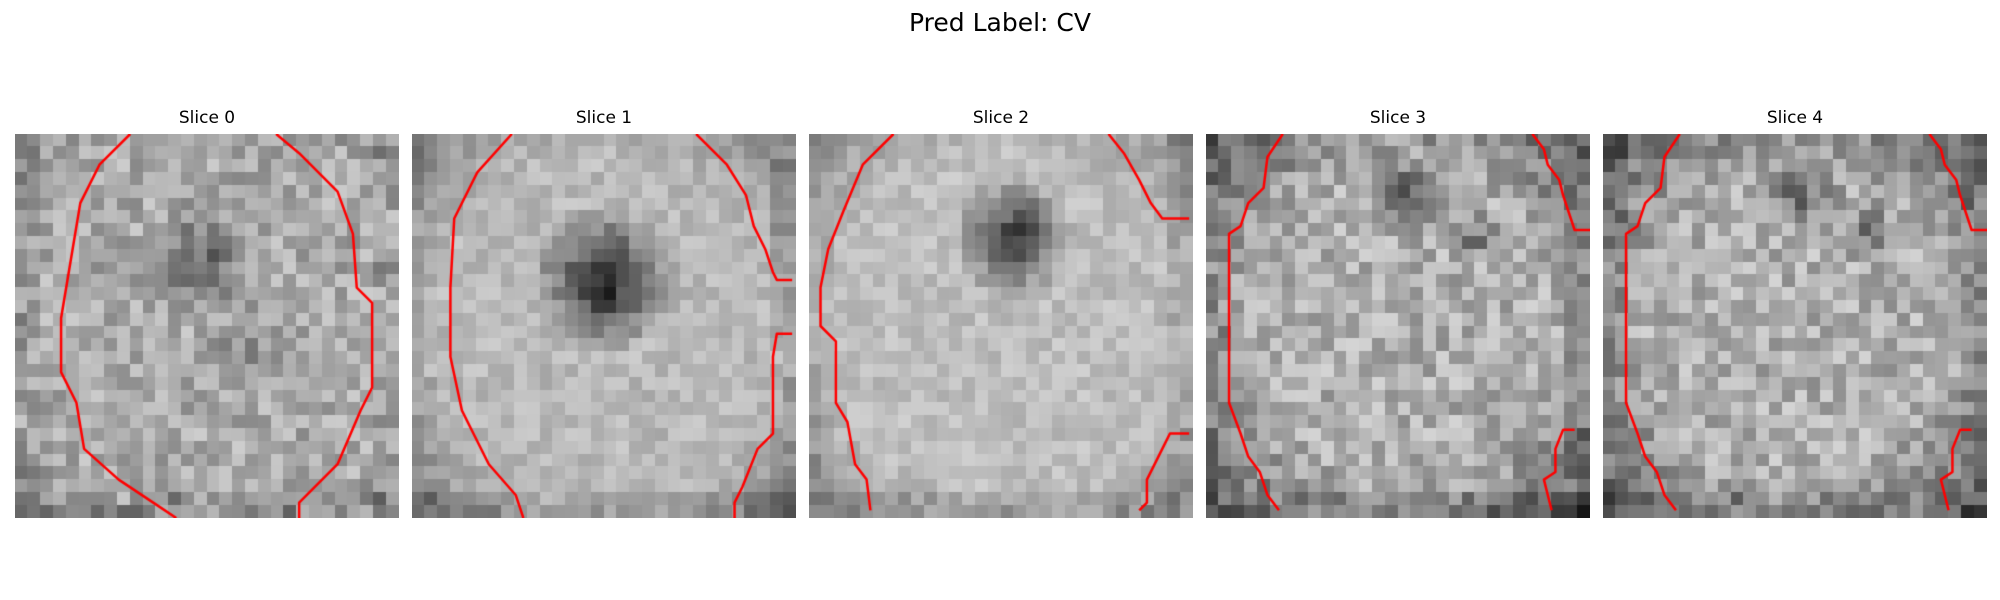 This screenshot has height=600, width=2000. Describe the element at coordinates (1001, 118) in the screenshot. I see `slice-title-2: Slice 2` at that location.